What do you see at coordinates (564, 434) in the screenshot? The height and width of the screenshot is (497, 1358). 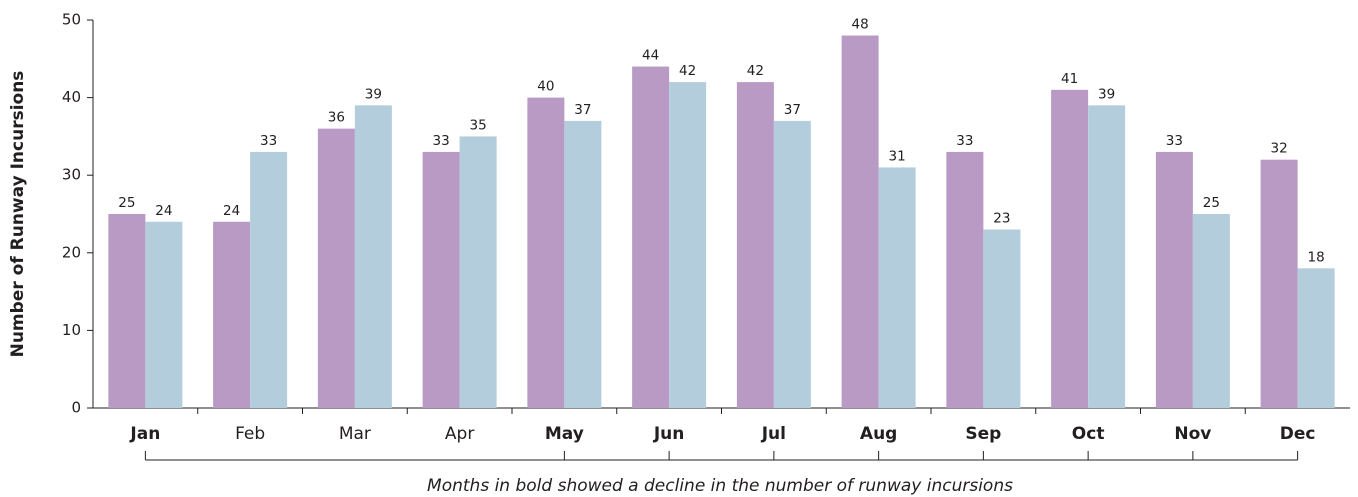 I see `x-tick-label: May` at bounding box center [564, 434].